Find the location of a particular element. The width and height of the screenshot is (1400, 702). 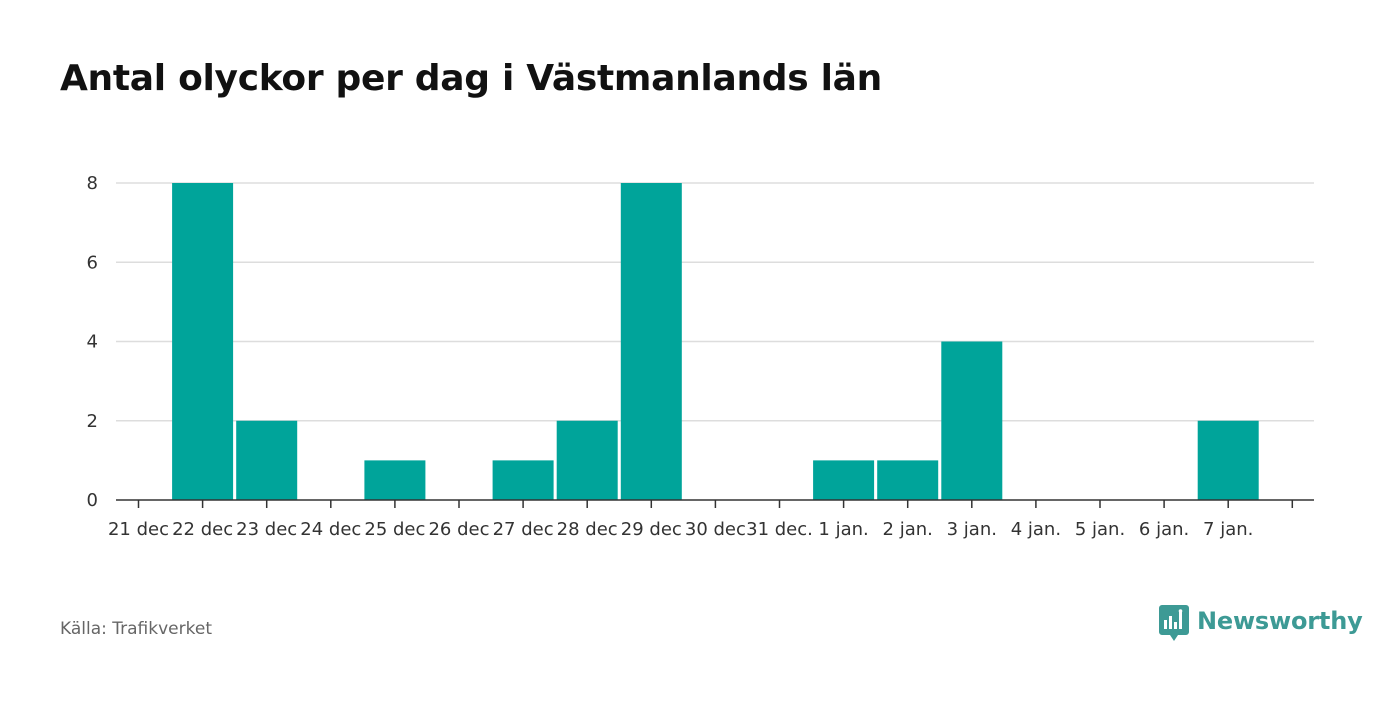

x-tick-label: 27 dec is located at coordinates (523, 529).